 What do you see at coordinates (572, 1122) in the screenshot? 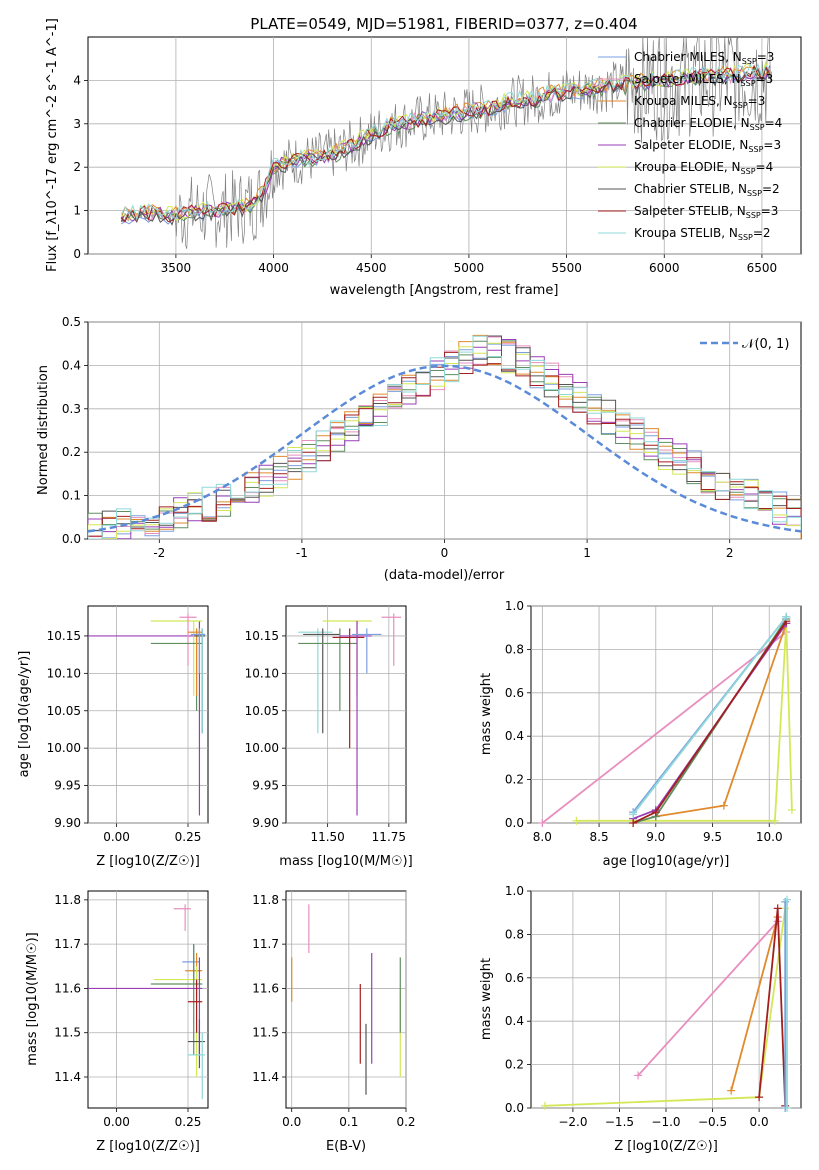
I see `weight-vs-z-xtick-label: −2.0` at bounding box center [572, 1122].